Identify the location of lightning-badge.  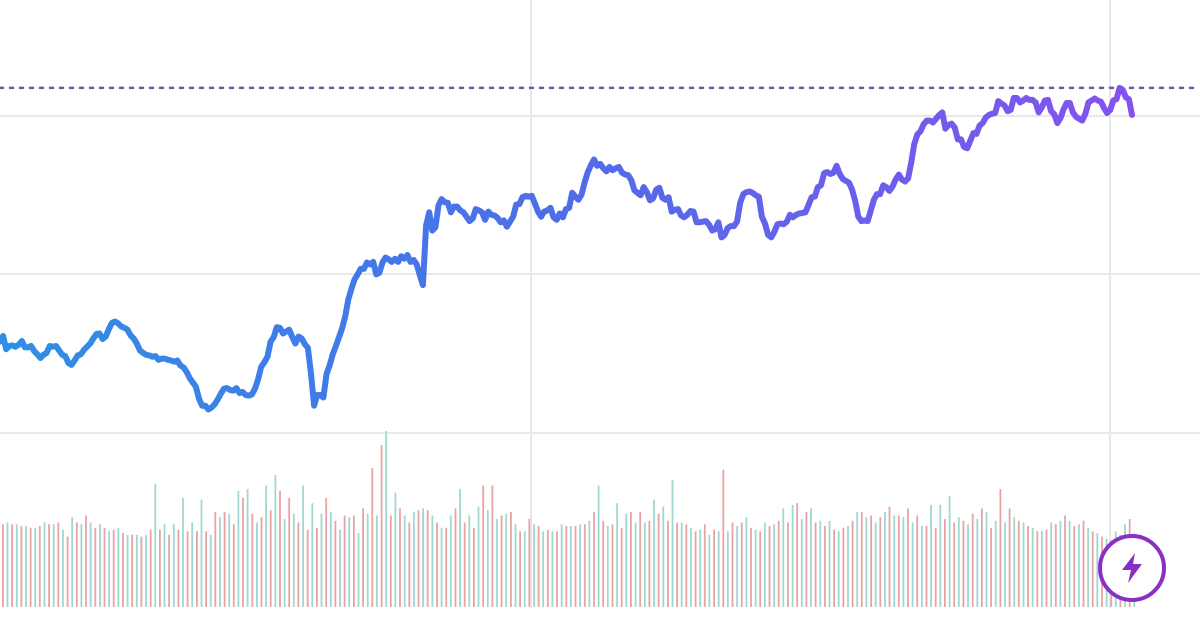
(1132, 568).